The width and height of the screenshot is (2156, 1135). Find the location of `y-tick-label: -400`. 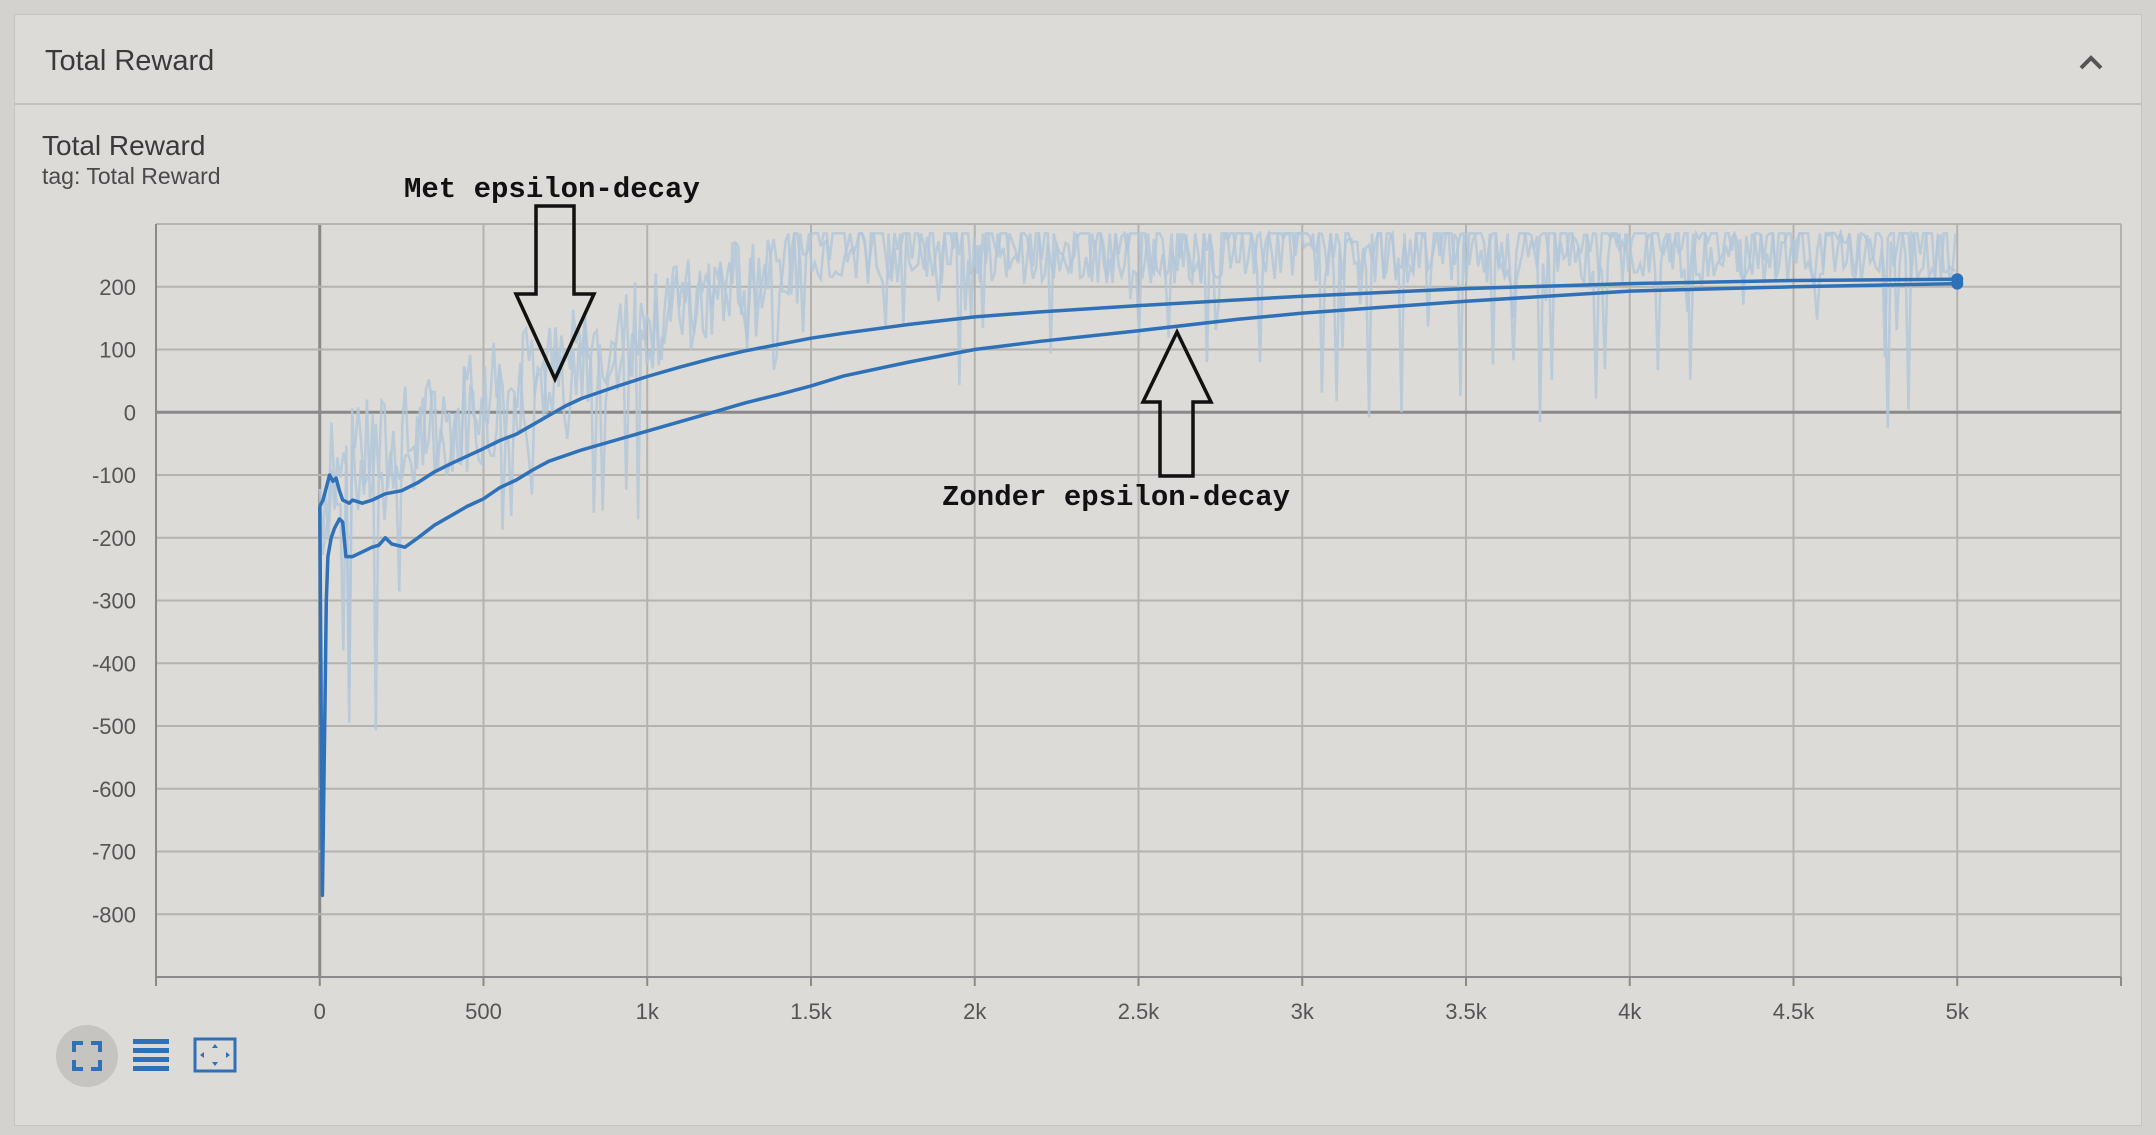

y-tick-label: -400 is located at coordinates (114, 663).